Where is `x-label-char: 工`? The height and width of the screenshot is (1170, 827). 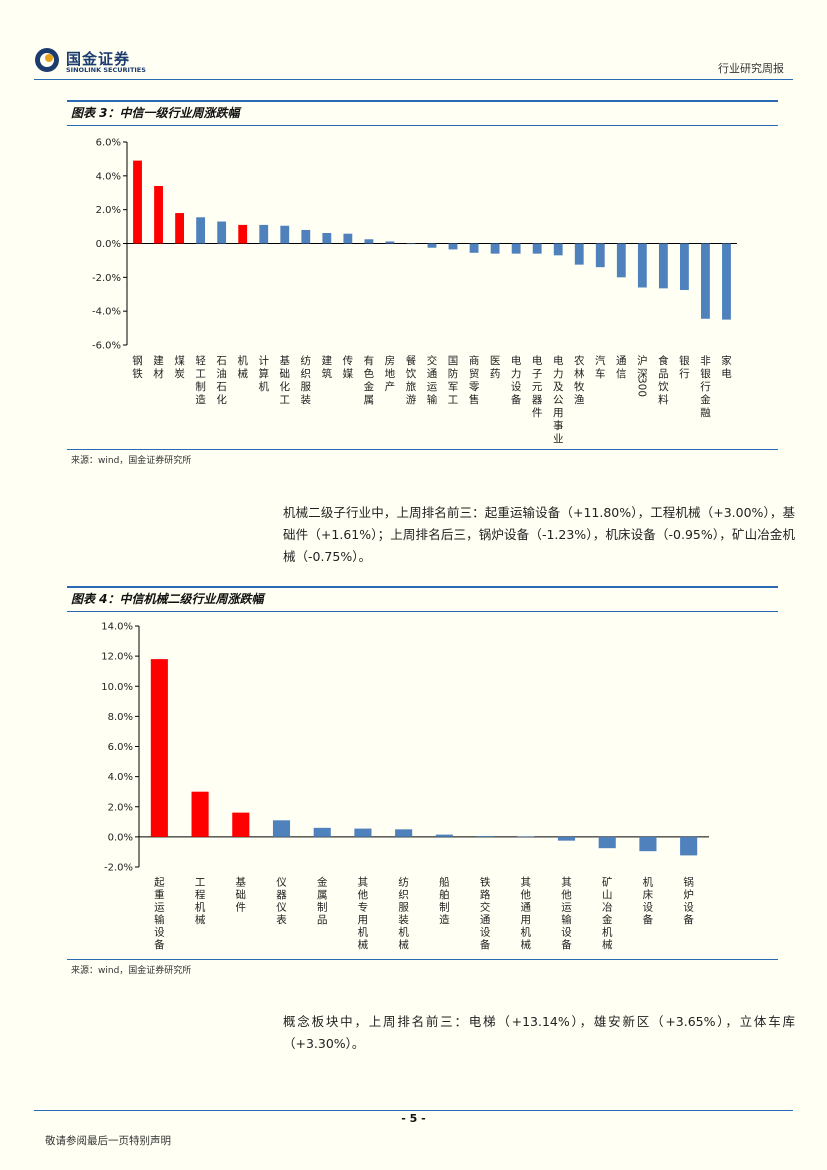 x-label-char: 工 is located at coordinates (200, 883).